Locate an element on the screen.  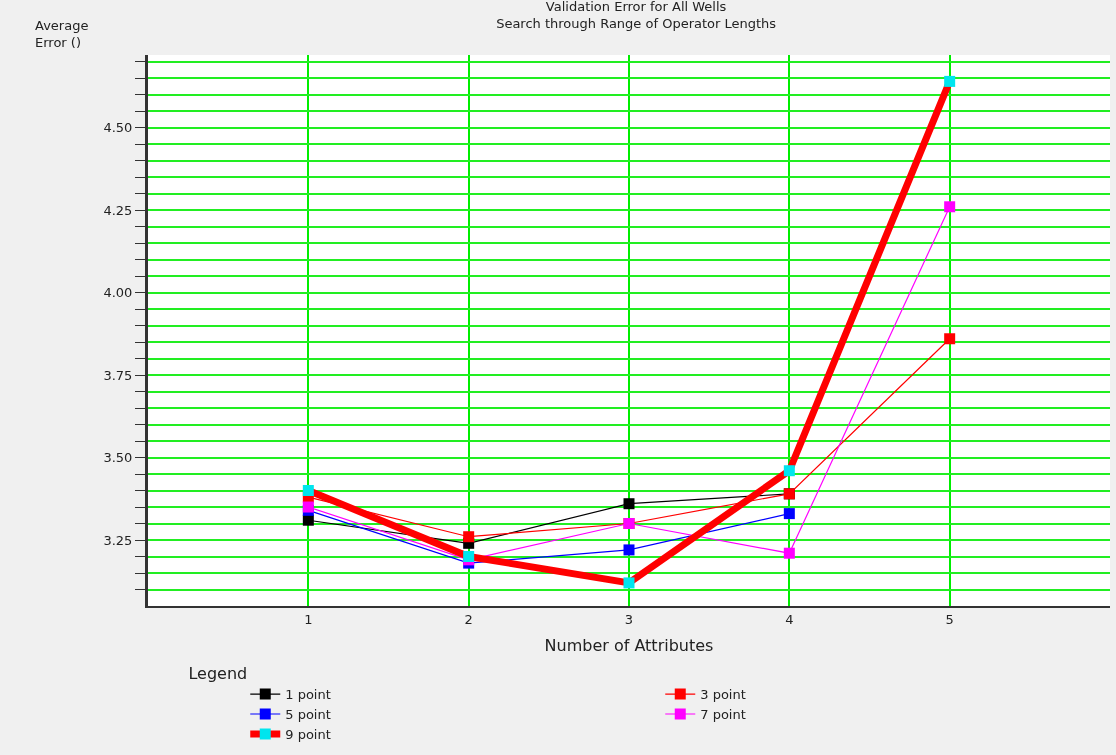
x-tick-label: 1 is located at coordinates (308, 619).